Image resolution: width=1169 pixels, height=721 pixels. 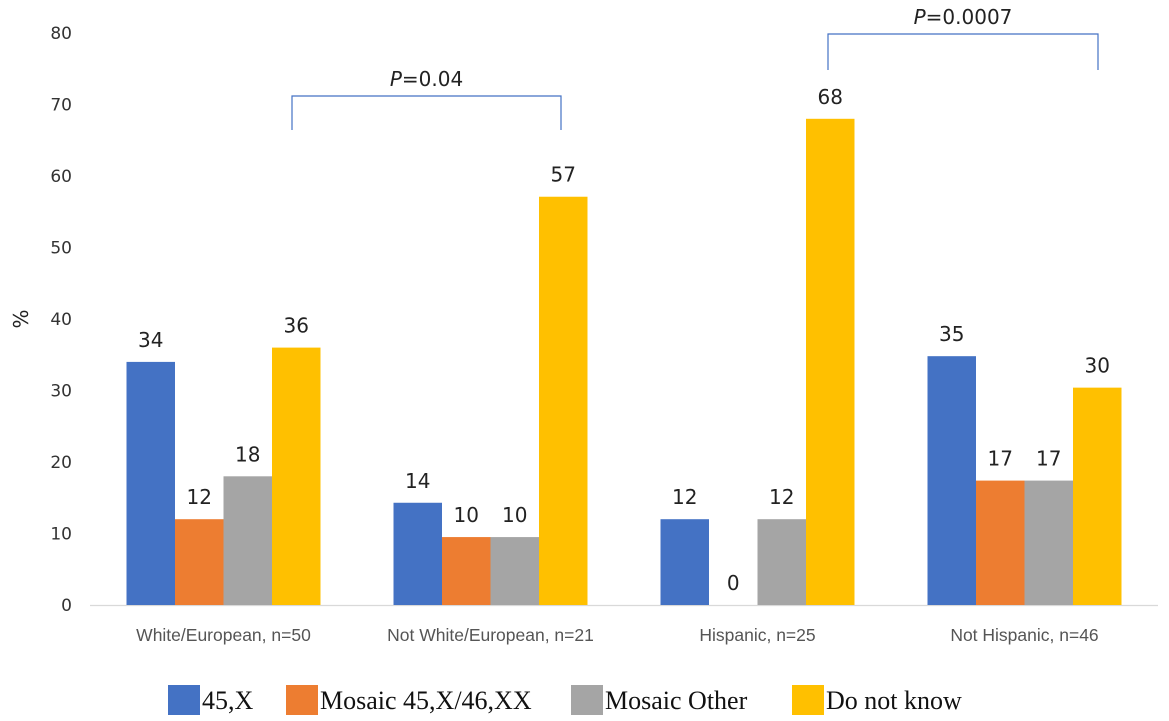 I want to click on y-tick-label: 0, so click(x=66, y=606).